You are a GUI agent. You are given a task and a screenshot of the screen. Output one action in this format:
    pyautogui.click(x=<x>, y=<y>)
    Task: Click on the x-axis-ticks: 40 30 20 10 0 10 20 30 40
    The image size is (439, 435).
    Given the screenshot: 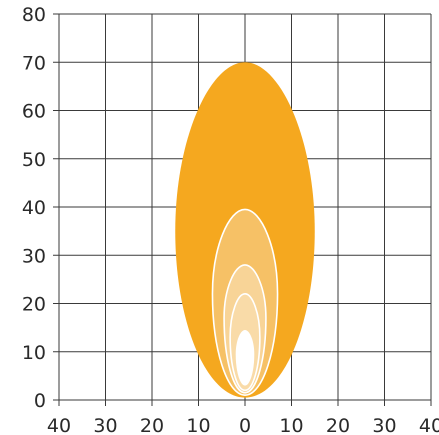 What is the action you would take?
    pyautogui.click(x=243, y=425)
    